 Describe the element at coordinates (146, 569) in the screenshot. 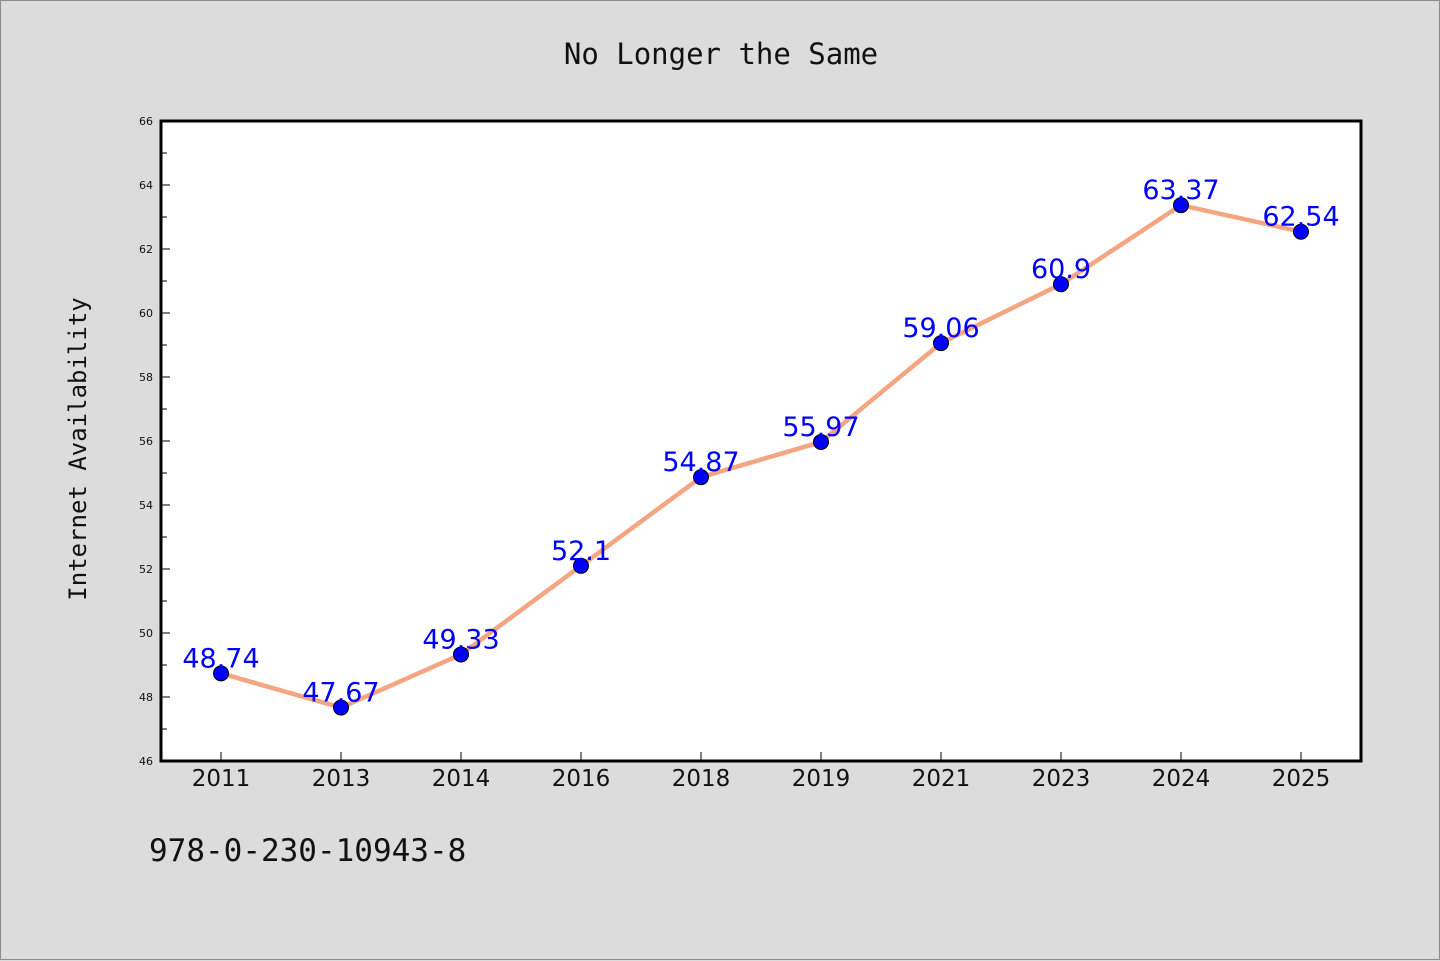

I see `y-tick-label: 52` at that location.